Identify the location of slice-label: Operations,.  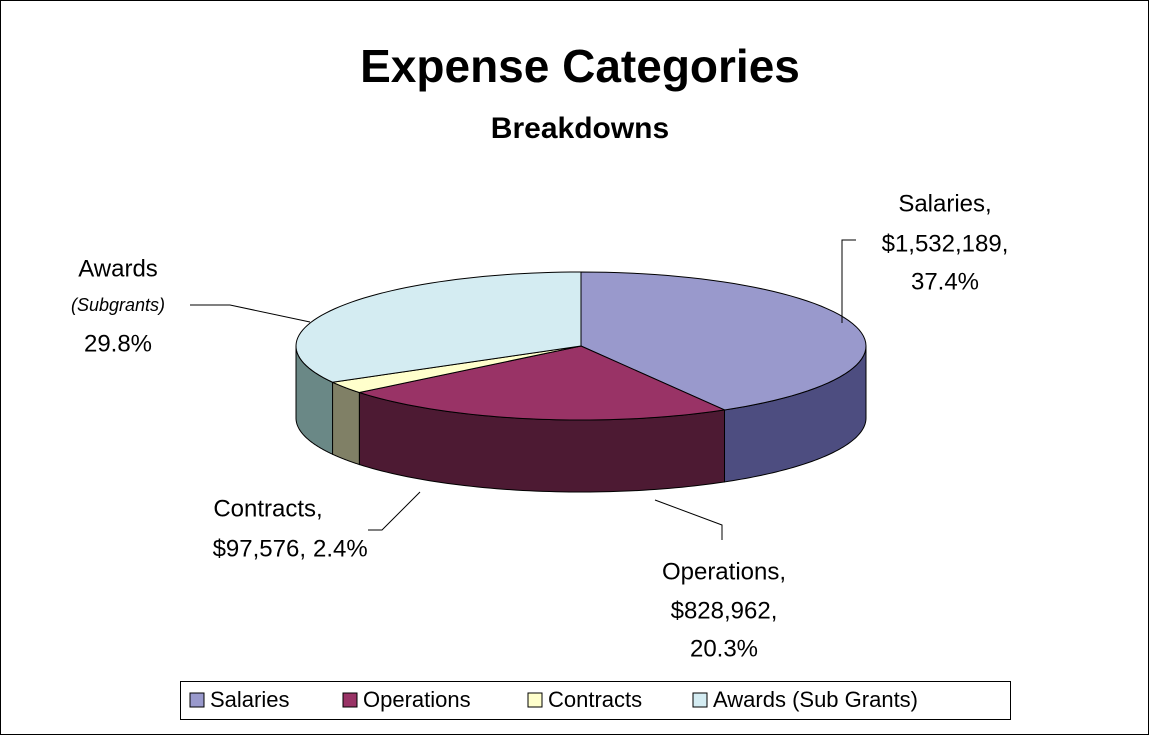
(724, 571).